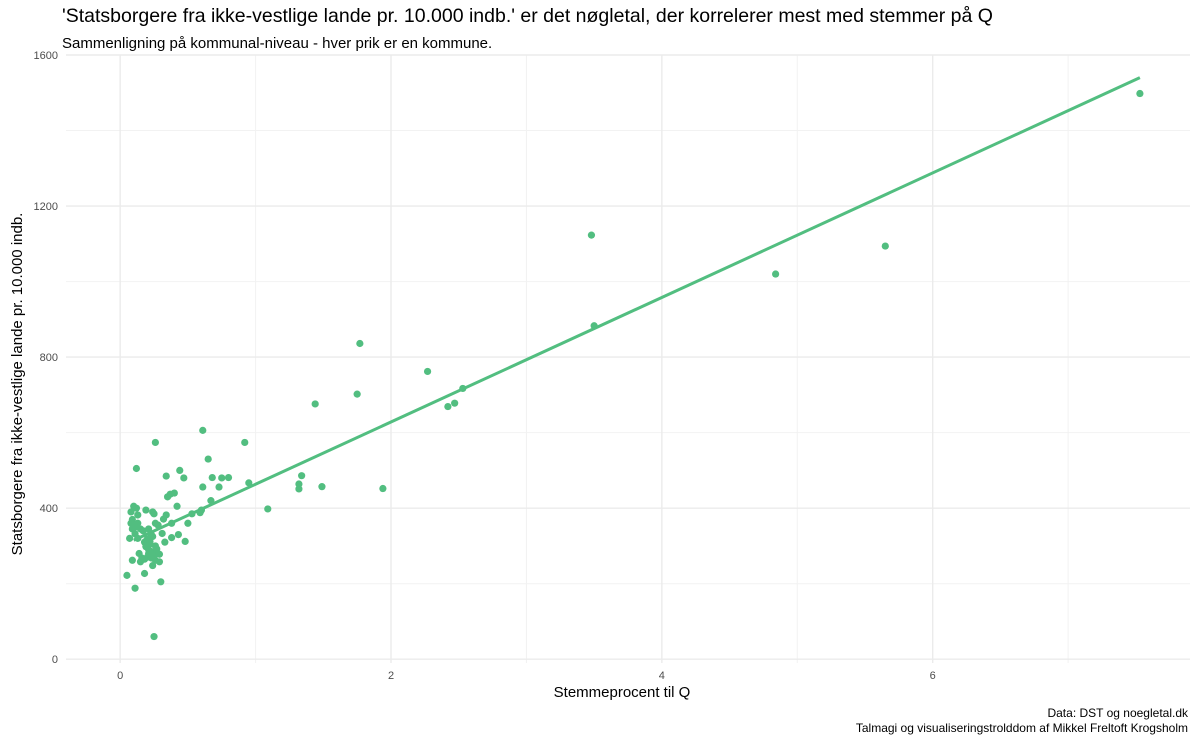 The height and width of the screenshot is (742, 1200). What do you see at coordinates (46, 56) in the screenshot?
I see `y-tick-label: 1600` at bounding box center [46, 56].